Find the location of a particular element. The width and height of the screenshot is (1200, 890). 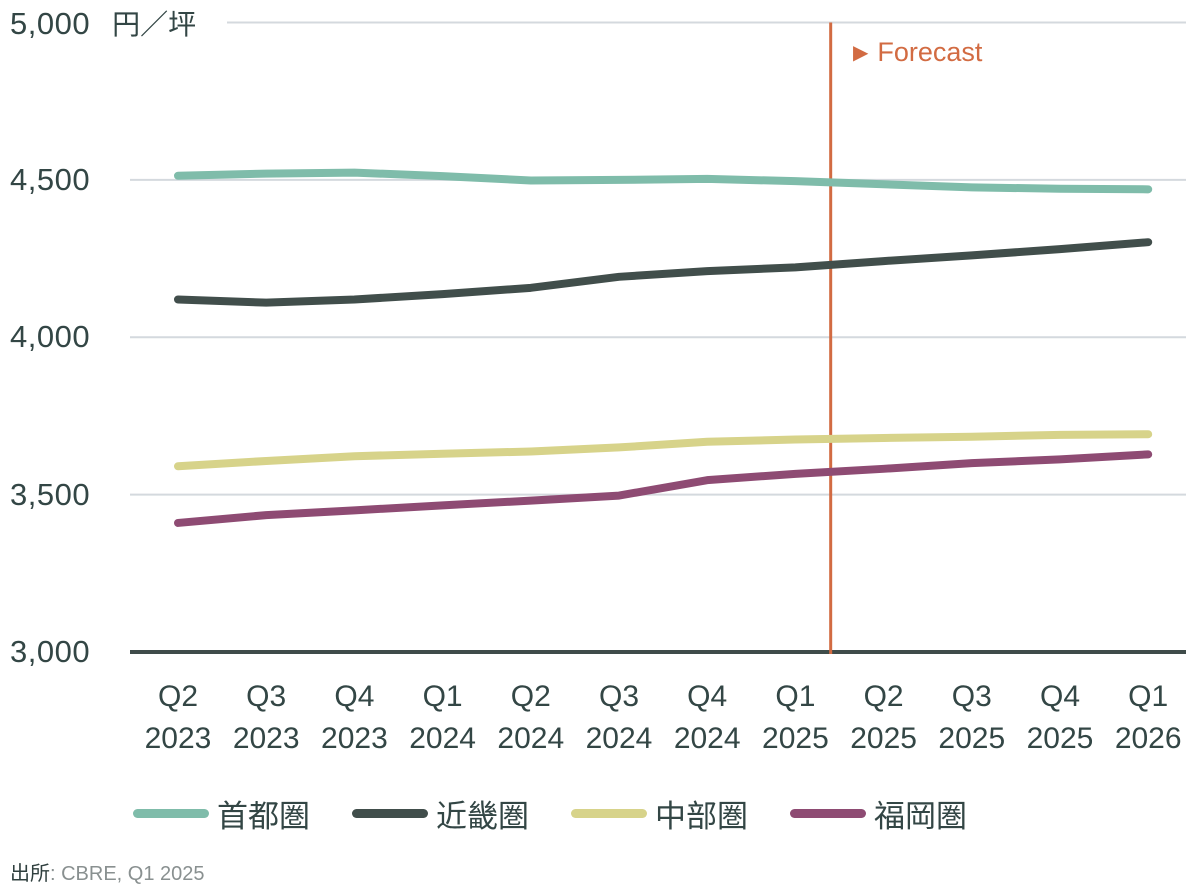

legend-item-中部圏: 中部圏 is located at coordinates (659, 813).